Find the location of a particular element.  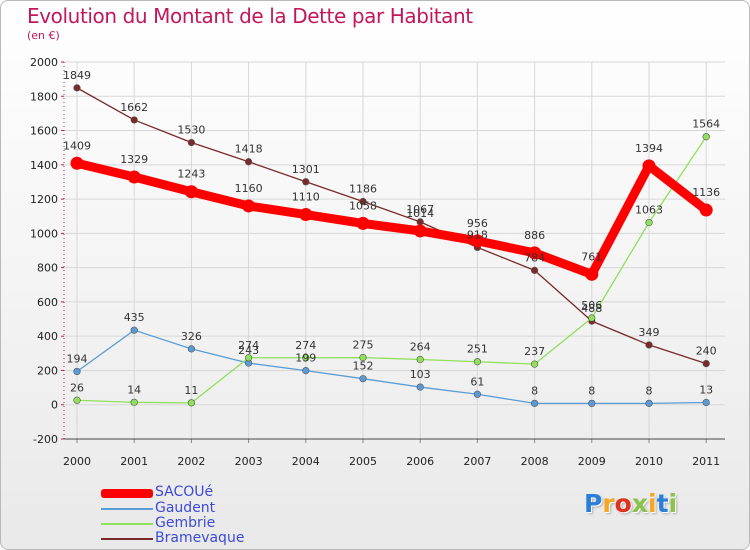

legend-item-bramevaque: Bramevaque is located at coordinates (211, 538).